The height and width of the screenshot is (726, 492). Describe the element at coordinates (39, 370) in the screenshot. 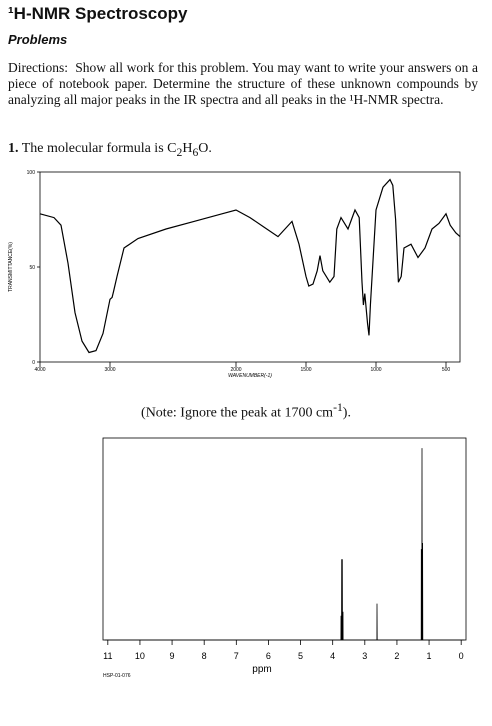

I see `x-tick-label: 4000` at that location.